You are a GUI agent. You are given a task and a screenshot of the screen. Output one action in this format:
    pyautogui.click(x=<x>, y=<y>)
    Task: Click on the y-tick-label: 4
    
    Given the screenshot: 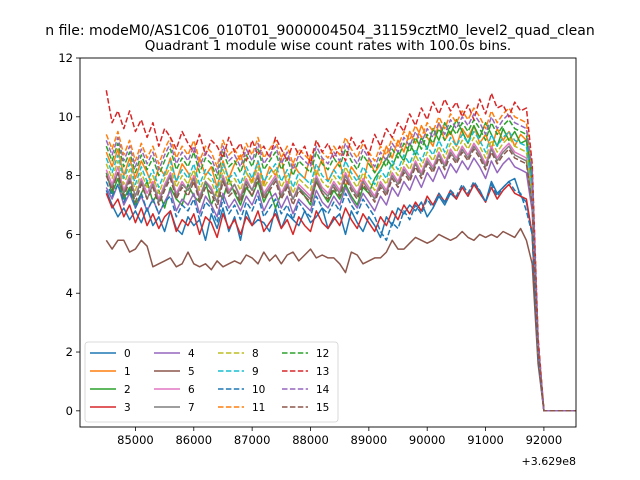 What is the action you would take?
    pyautogui.click(x=69, y=293)
    